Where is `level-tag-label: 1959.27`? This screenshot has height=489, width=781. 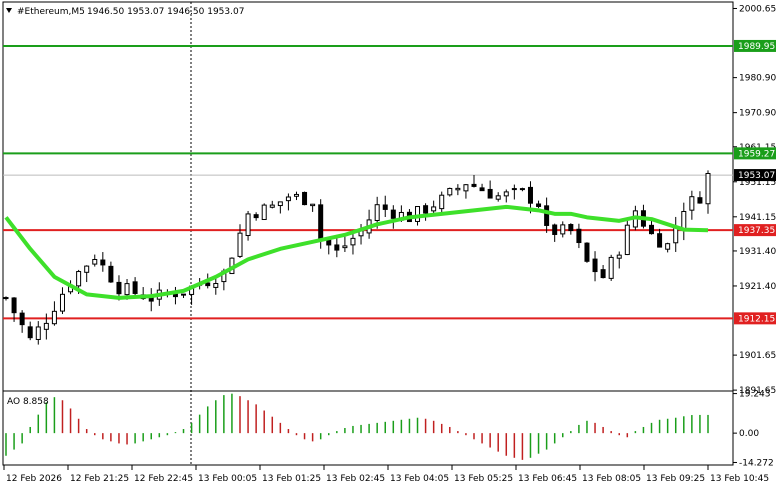 level-tag-label: 1959.27 is located at coordinates (756, 154).